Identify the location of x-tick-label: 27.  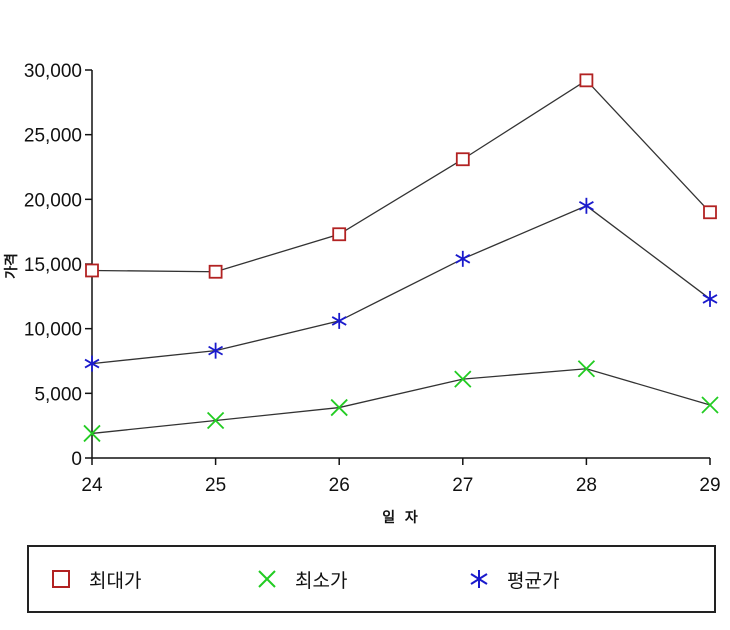
(462, 485).